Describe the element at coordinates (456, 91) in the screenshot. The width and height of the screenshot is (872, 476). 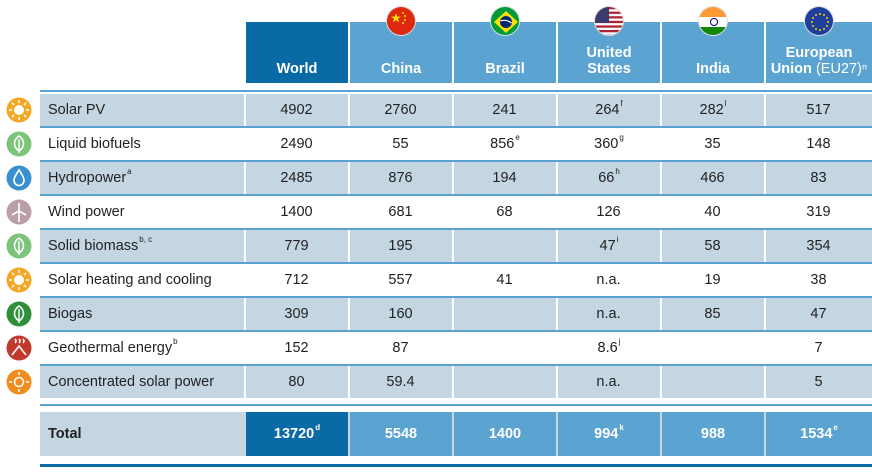
I see `header-divider` at that location.